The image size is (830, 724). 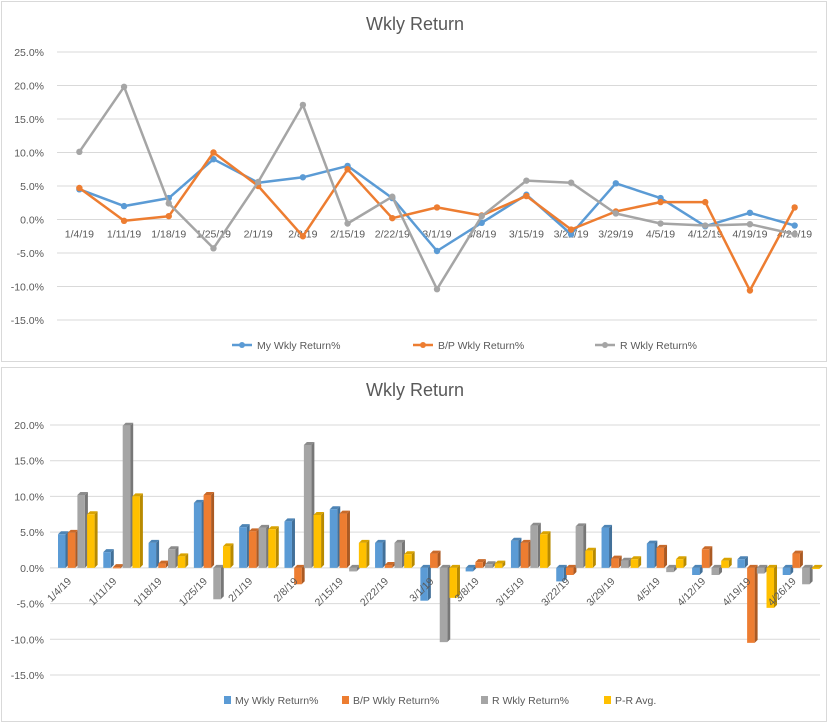 I want to click on legend-marker, so click(x=242, y=345).